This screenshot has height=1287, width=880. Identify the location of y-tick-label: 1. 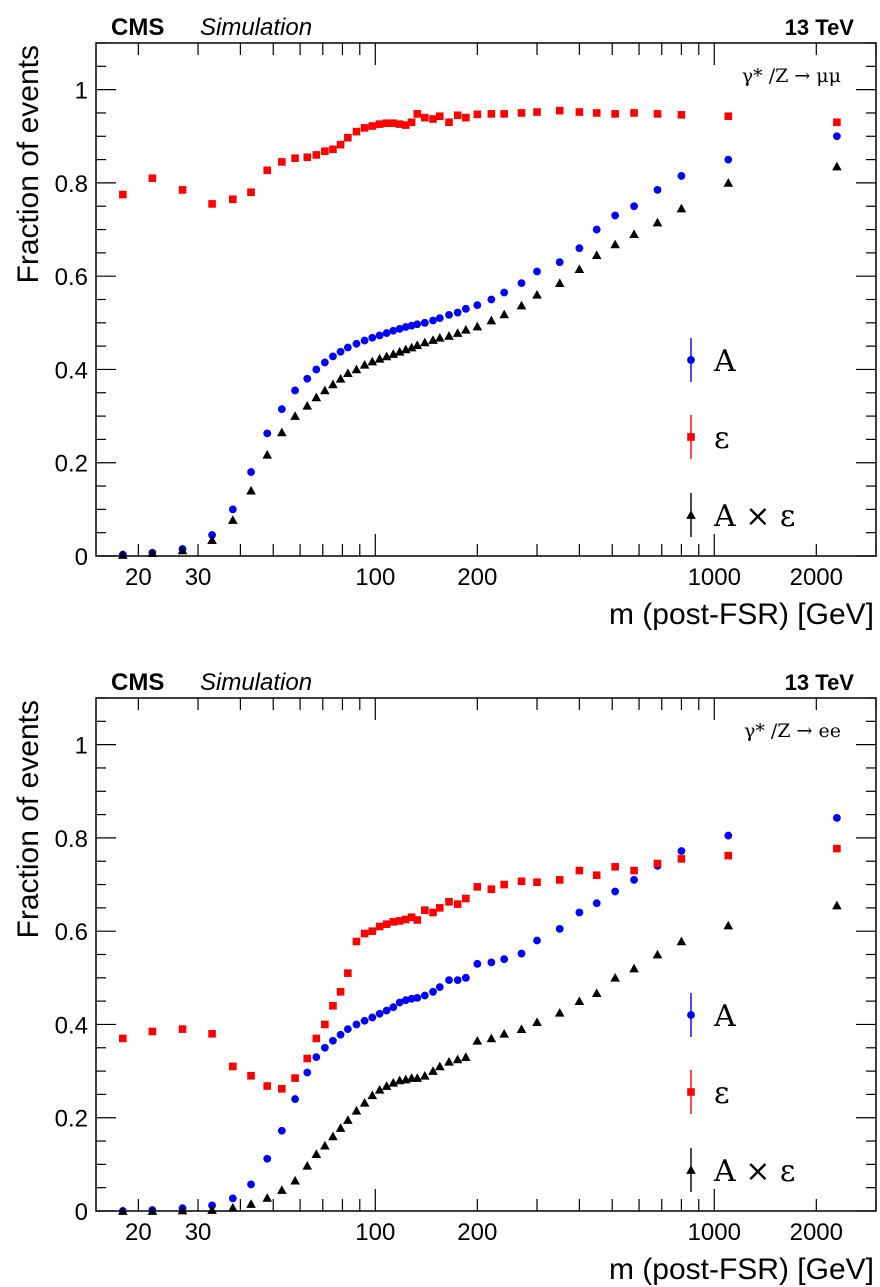
(81, 91).